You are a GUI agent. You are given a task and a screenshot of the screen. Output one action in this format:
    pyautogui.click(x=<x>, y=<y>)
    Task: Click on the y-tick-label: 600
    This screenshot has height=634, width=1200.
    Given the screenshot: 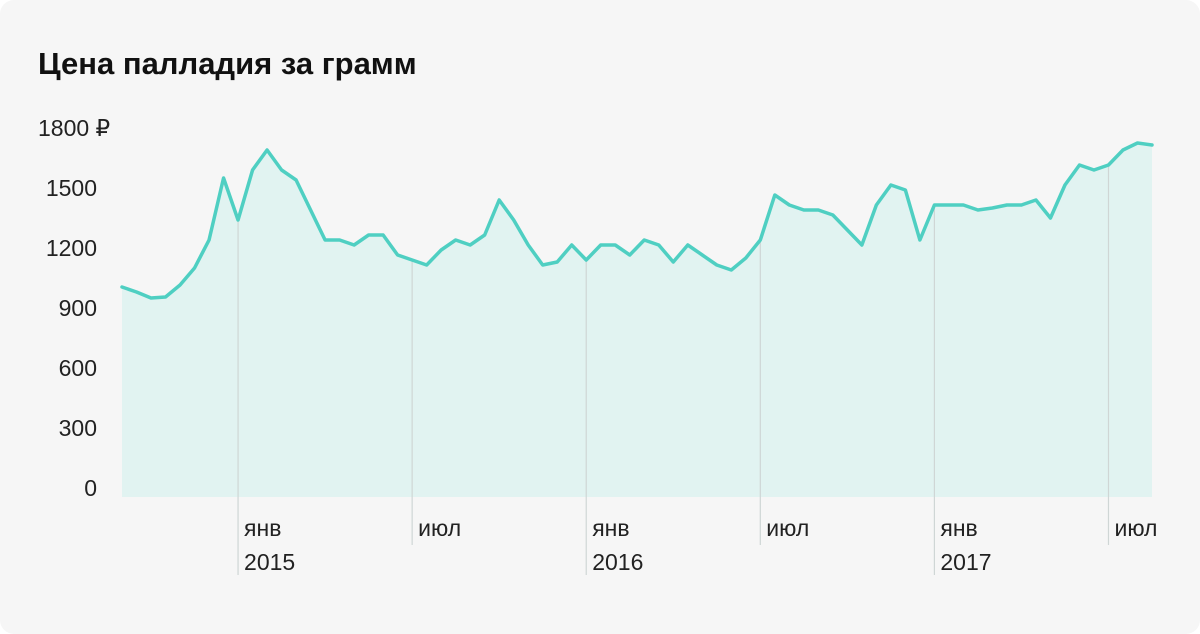 What is the action you would take?
    pyautogui.click(x=78, y=368)
    